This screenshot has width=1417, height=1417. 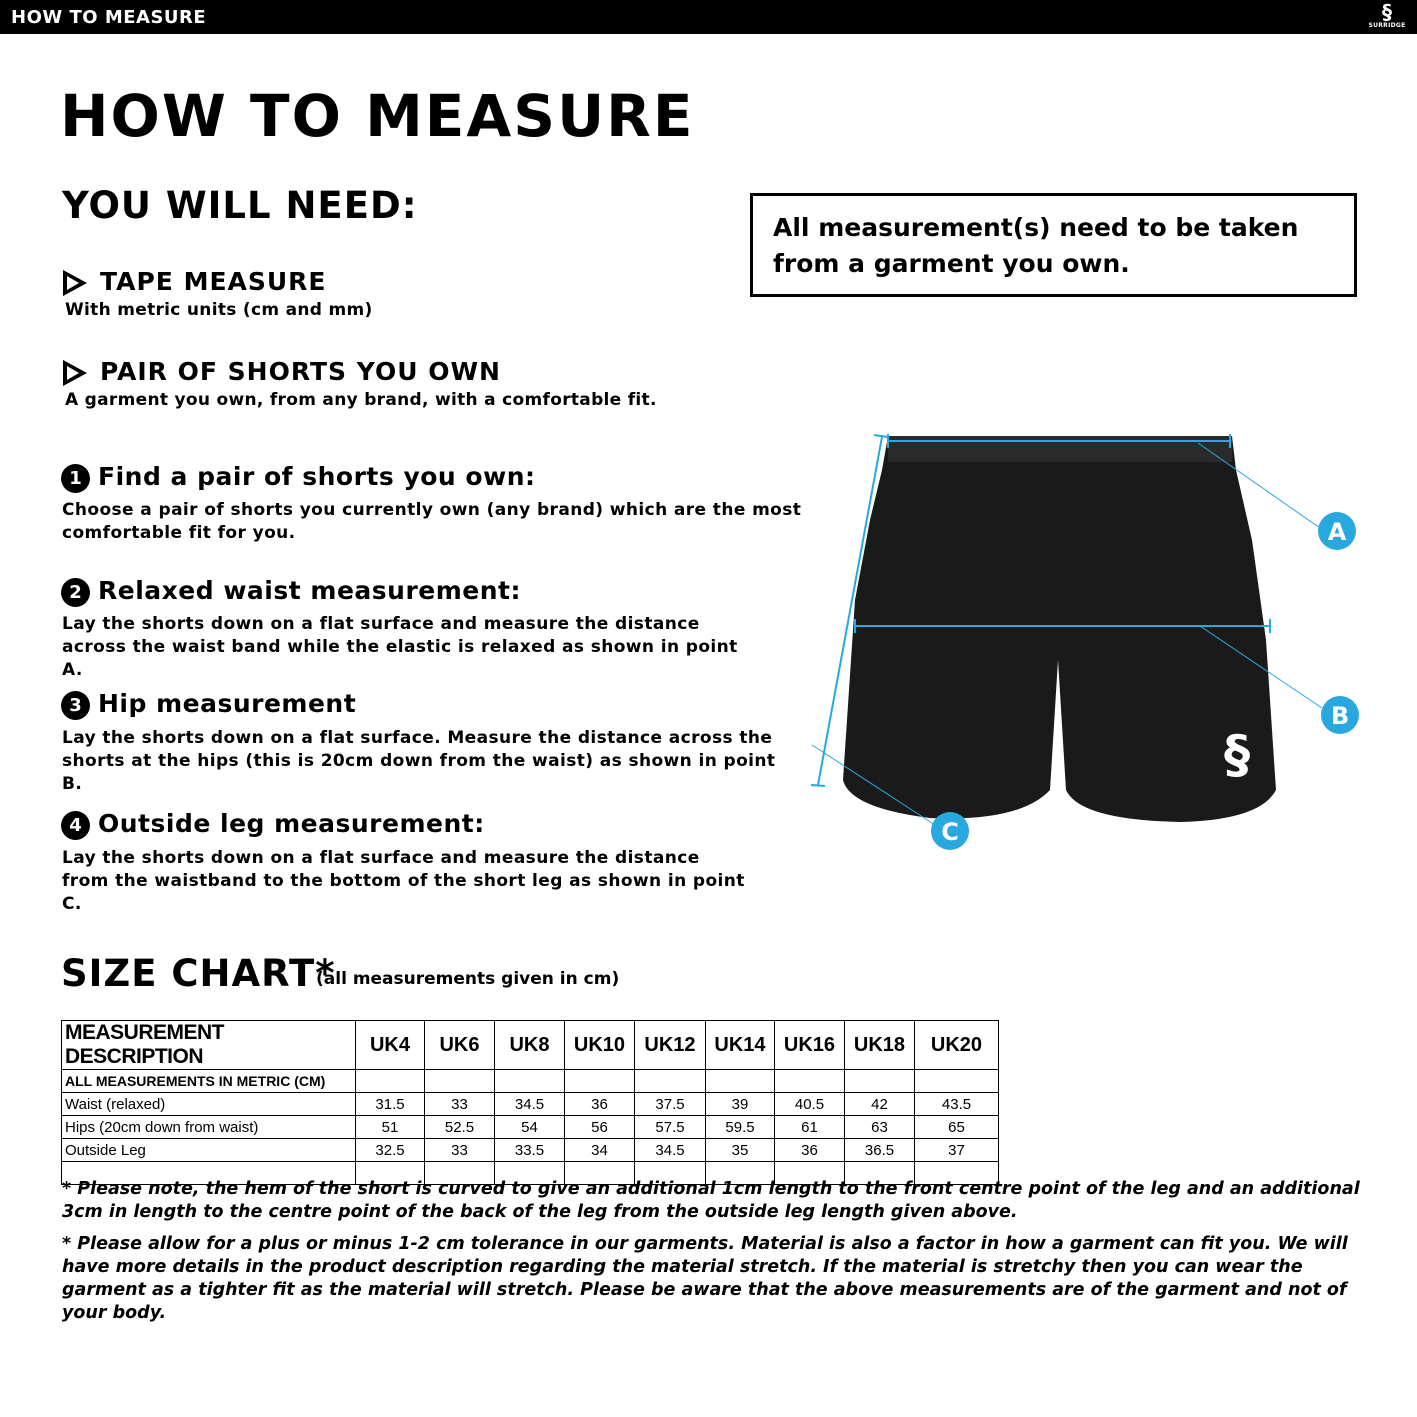 I want to click on size-header: UK4, so click(x=390, y=1045).